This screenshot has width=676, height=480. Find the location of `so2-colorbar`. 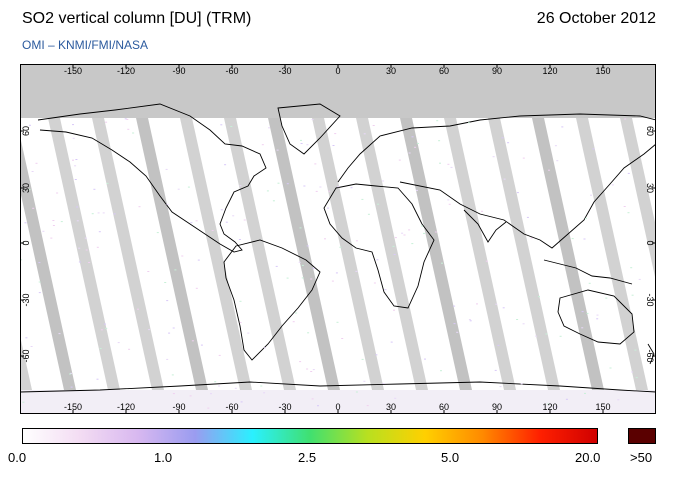

so2-colorbar is located at coordinates (310, 436).